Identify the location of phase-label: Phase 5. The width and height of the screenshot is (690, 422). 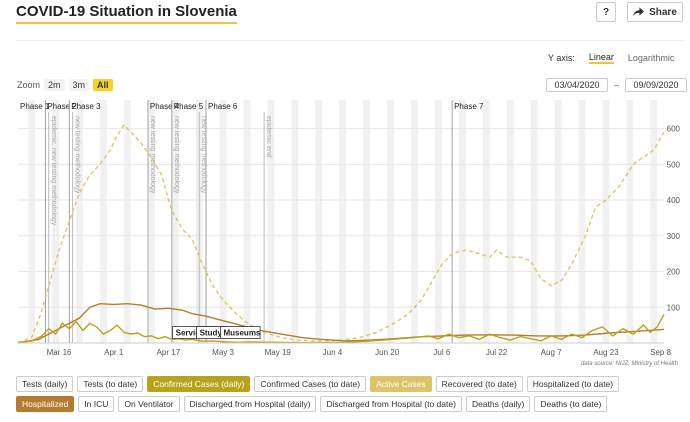
(189, 106).